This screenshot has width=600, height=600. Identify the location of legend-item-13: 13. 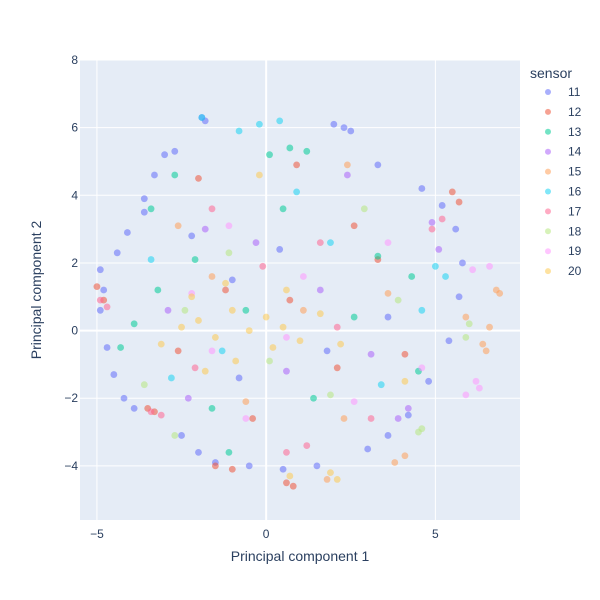
(563, 132).